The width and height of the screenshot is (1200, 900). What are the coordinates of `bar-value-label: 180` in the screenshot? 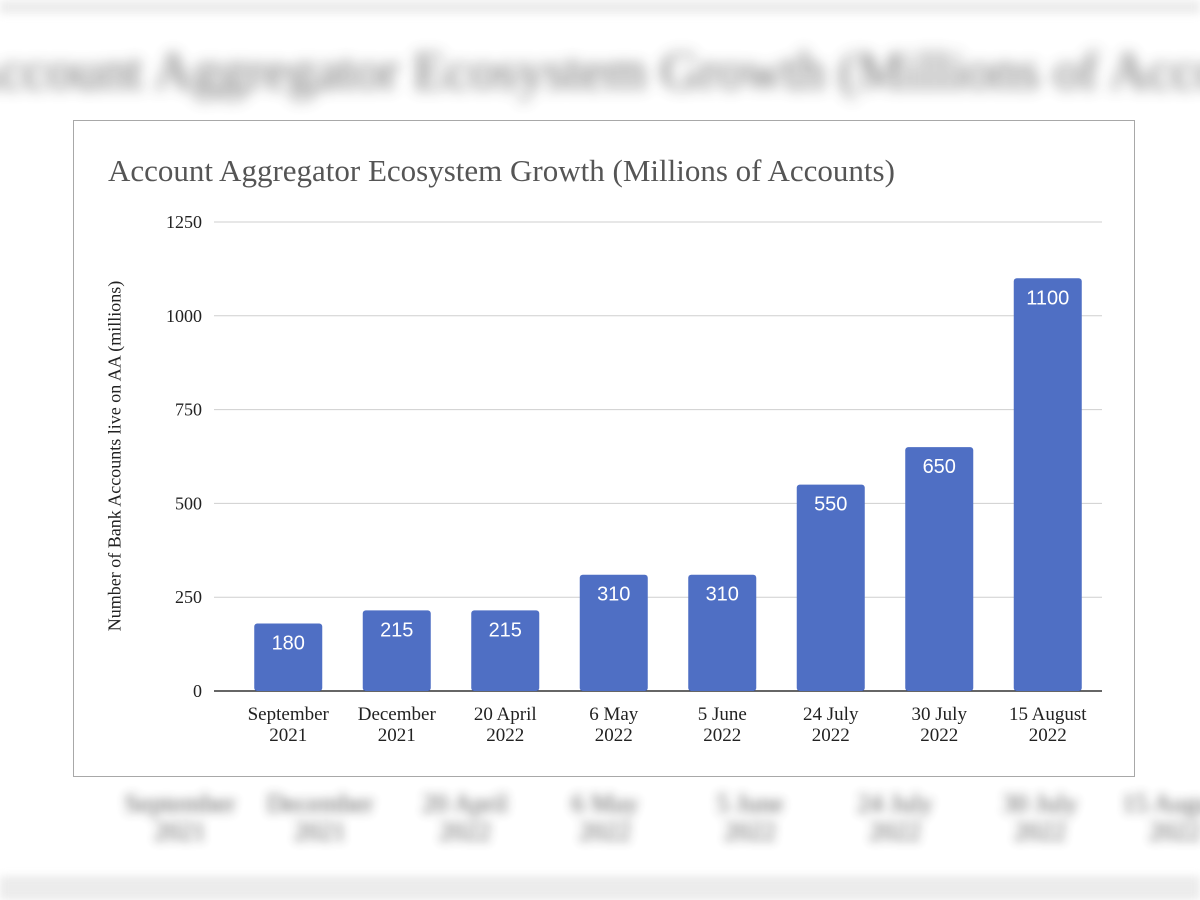 It's located at (288, 643).